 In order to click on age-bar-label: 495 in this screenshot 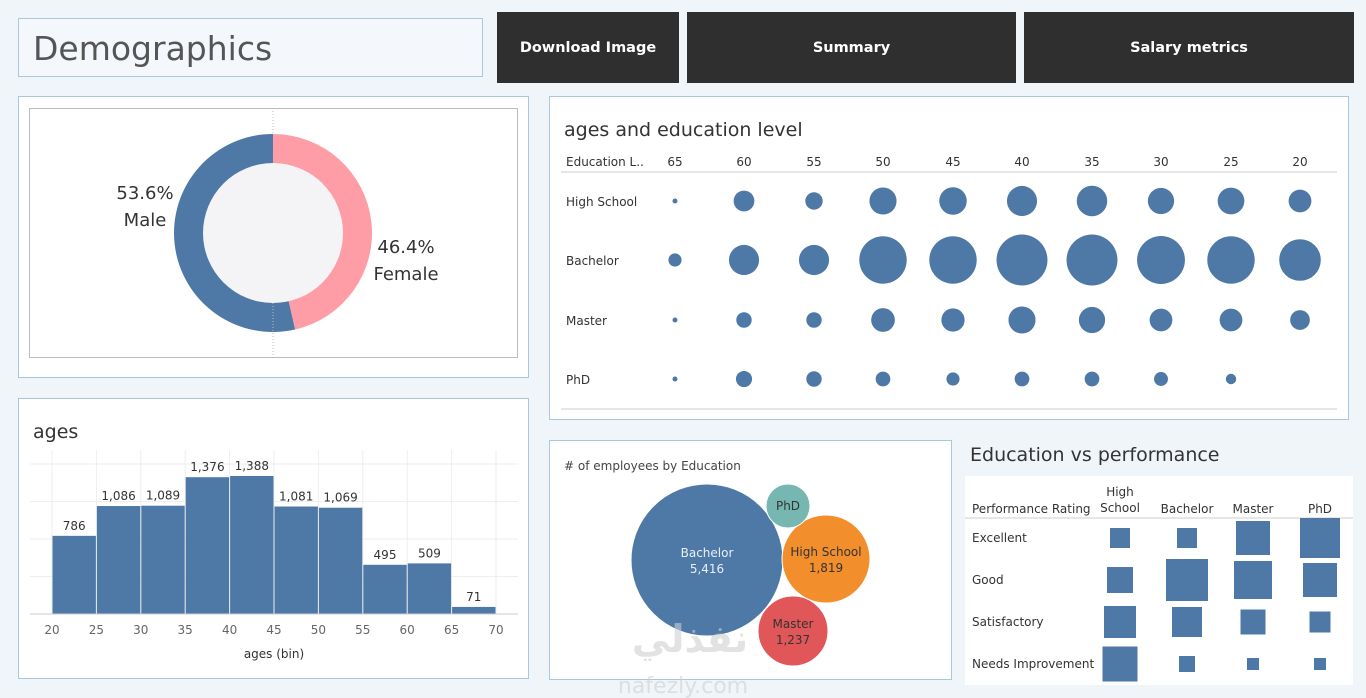, I will do `click(385, 555)`.